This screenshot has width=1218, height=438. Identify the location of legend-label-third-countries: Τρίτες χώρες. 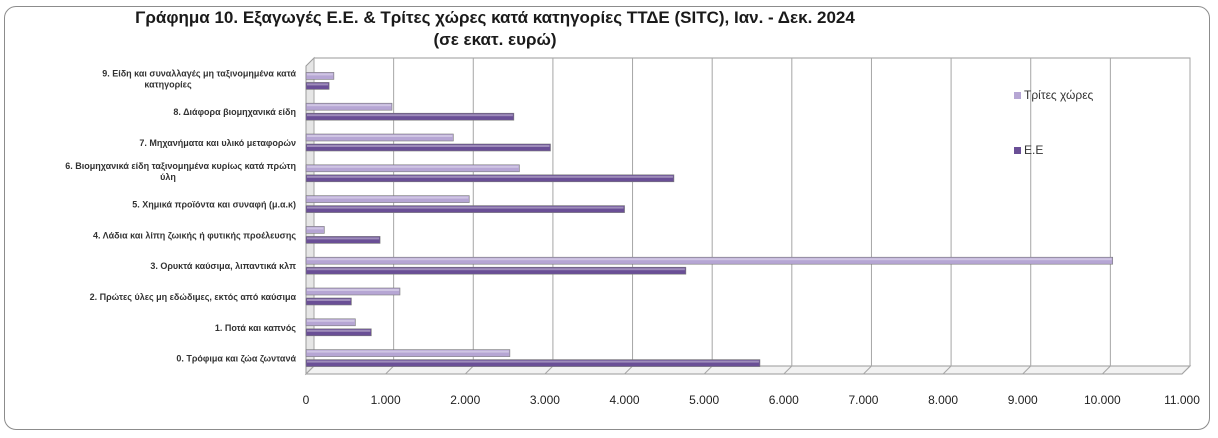
(1059, 95).